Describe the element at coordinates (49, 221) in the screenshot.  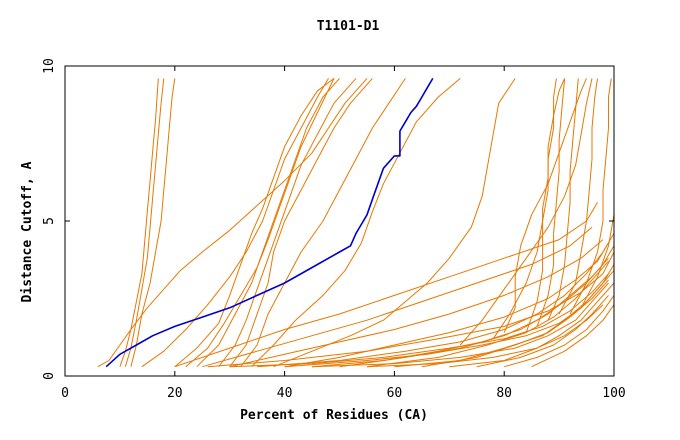
I see `y-tick-label-1: 5` at that location.